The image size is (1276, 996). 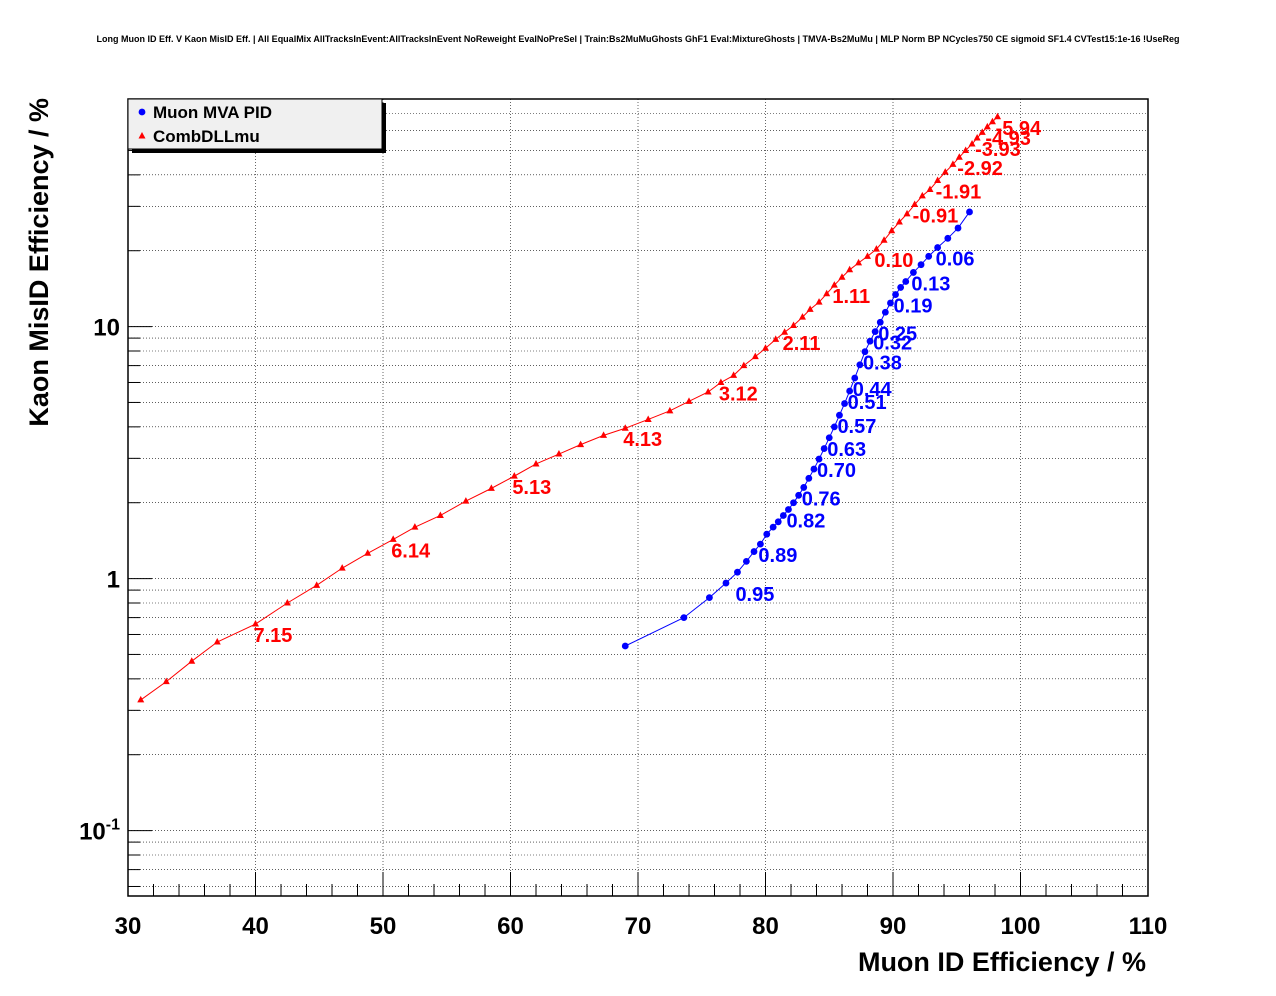 What do you see at coordinates (821, 499) in the screenshot?
I see `point-label: 0.76` at bounding box center [821, 499].